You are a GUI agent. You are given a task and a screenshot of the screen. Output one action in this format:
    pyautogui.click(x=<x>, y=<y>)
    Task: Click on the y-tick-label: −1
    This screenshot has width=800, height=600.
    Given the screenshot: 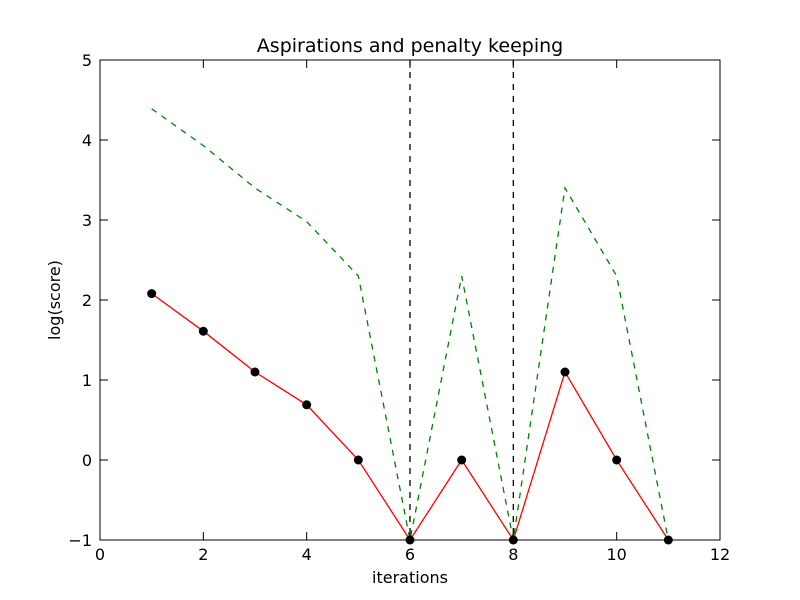 What is the action you would take?
    pyautogui.click(x=80, y=540)
    